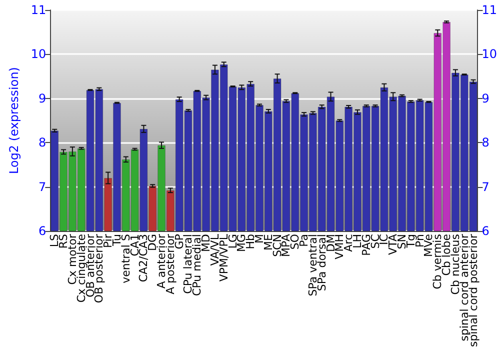  I want to click on y2-tick-label: 7, so click(486, 187).